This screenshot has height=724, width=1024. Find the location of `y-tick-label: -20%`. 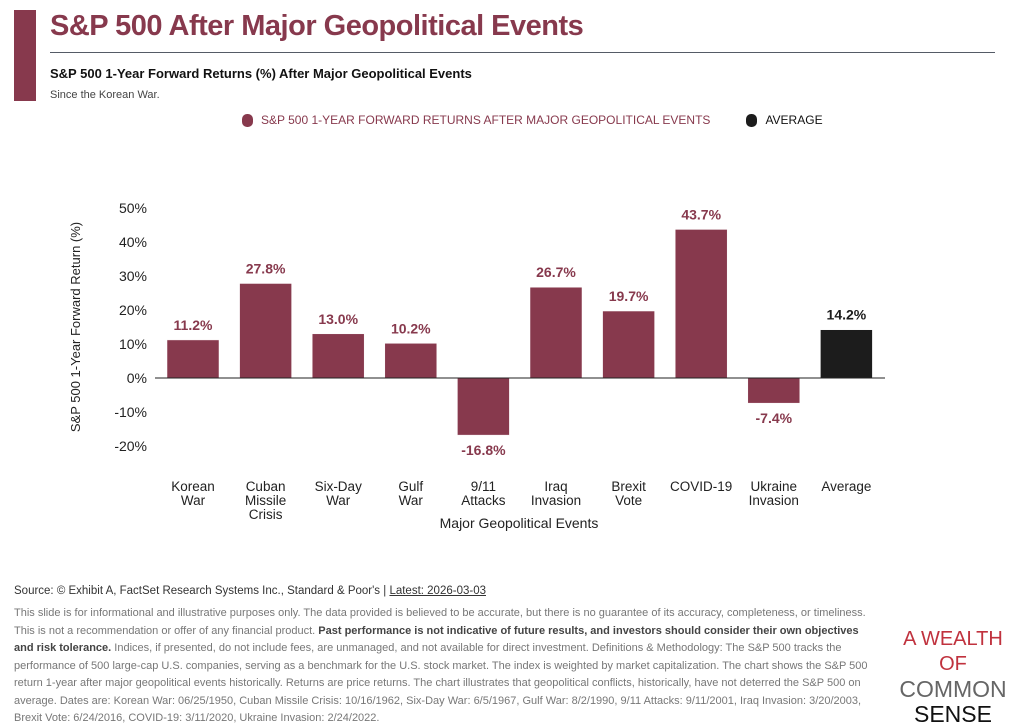

y-tick-label: -20% is located at coordinates (130, 446).